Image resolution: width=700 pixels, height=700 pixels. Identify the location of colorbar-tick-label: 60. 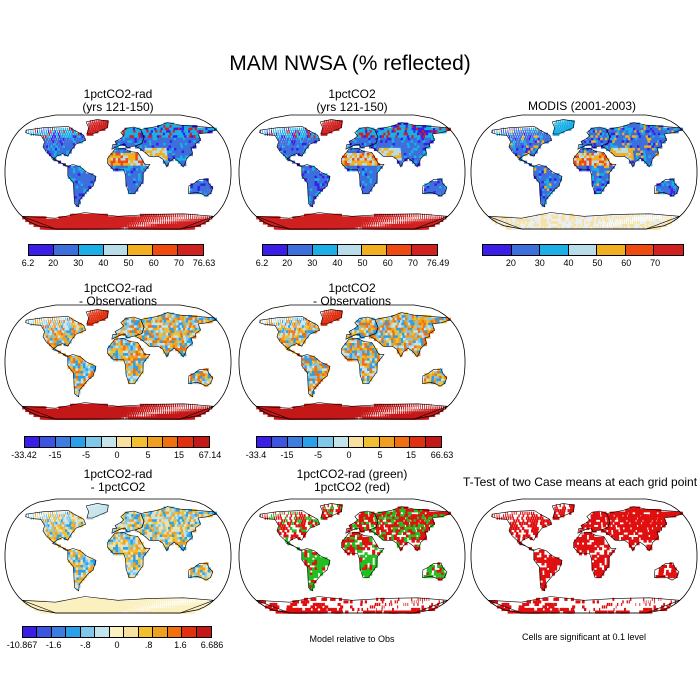
(387, 263).